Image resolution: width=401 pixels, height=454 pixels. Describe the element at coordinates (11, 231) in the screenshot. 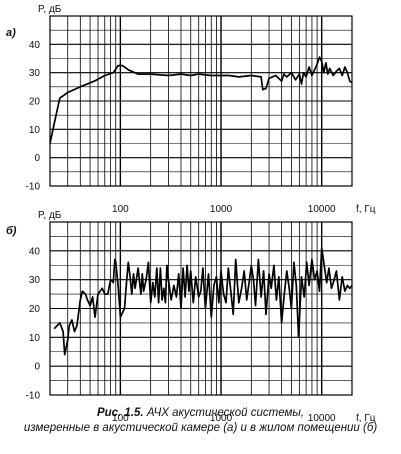

I see `panel-label: б)` at that location.